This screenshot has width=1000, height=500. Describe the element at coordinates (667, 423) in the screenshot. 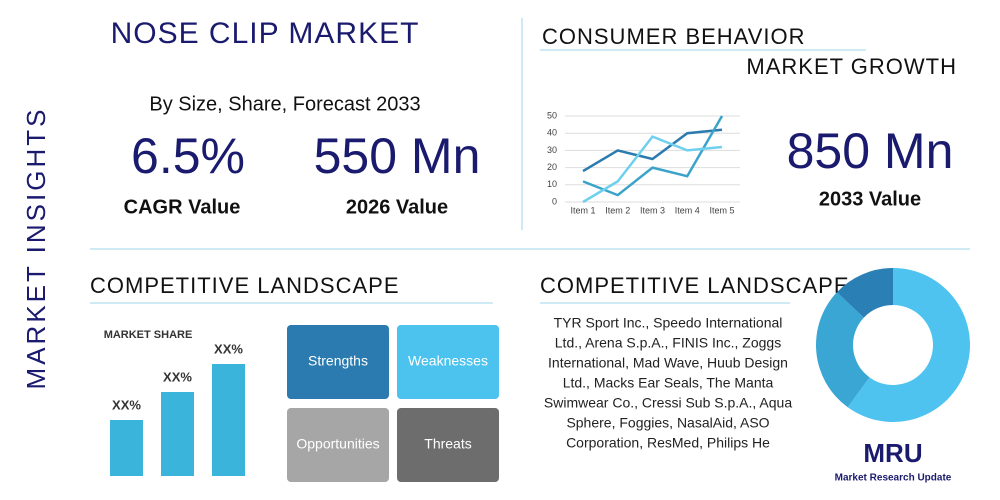

I see `company-line: Sphere, Foggies, NasalAid, ASO` at that location.